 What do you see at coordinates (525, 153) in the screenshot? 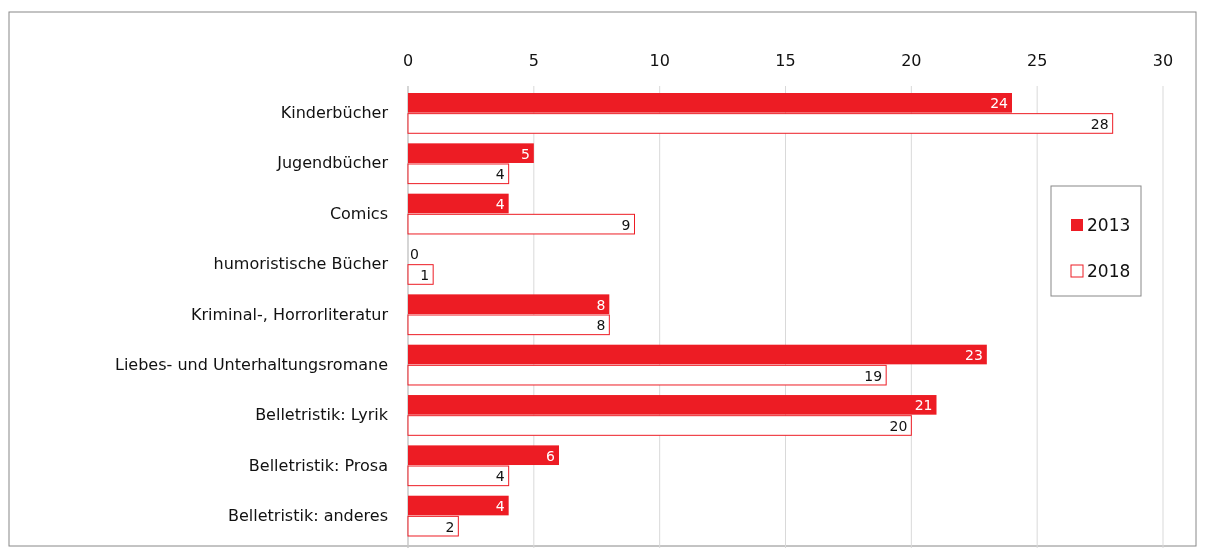
I see `data-label: 5` at bounding box center [525, 153].